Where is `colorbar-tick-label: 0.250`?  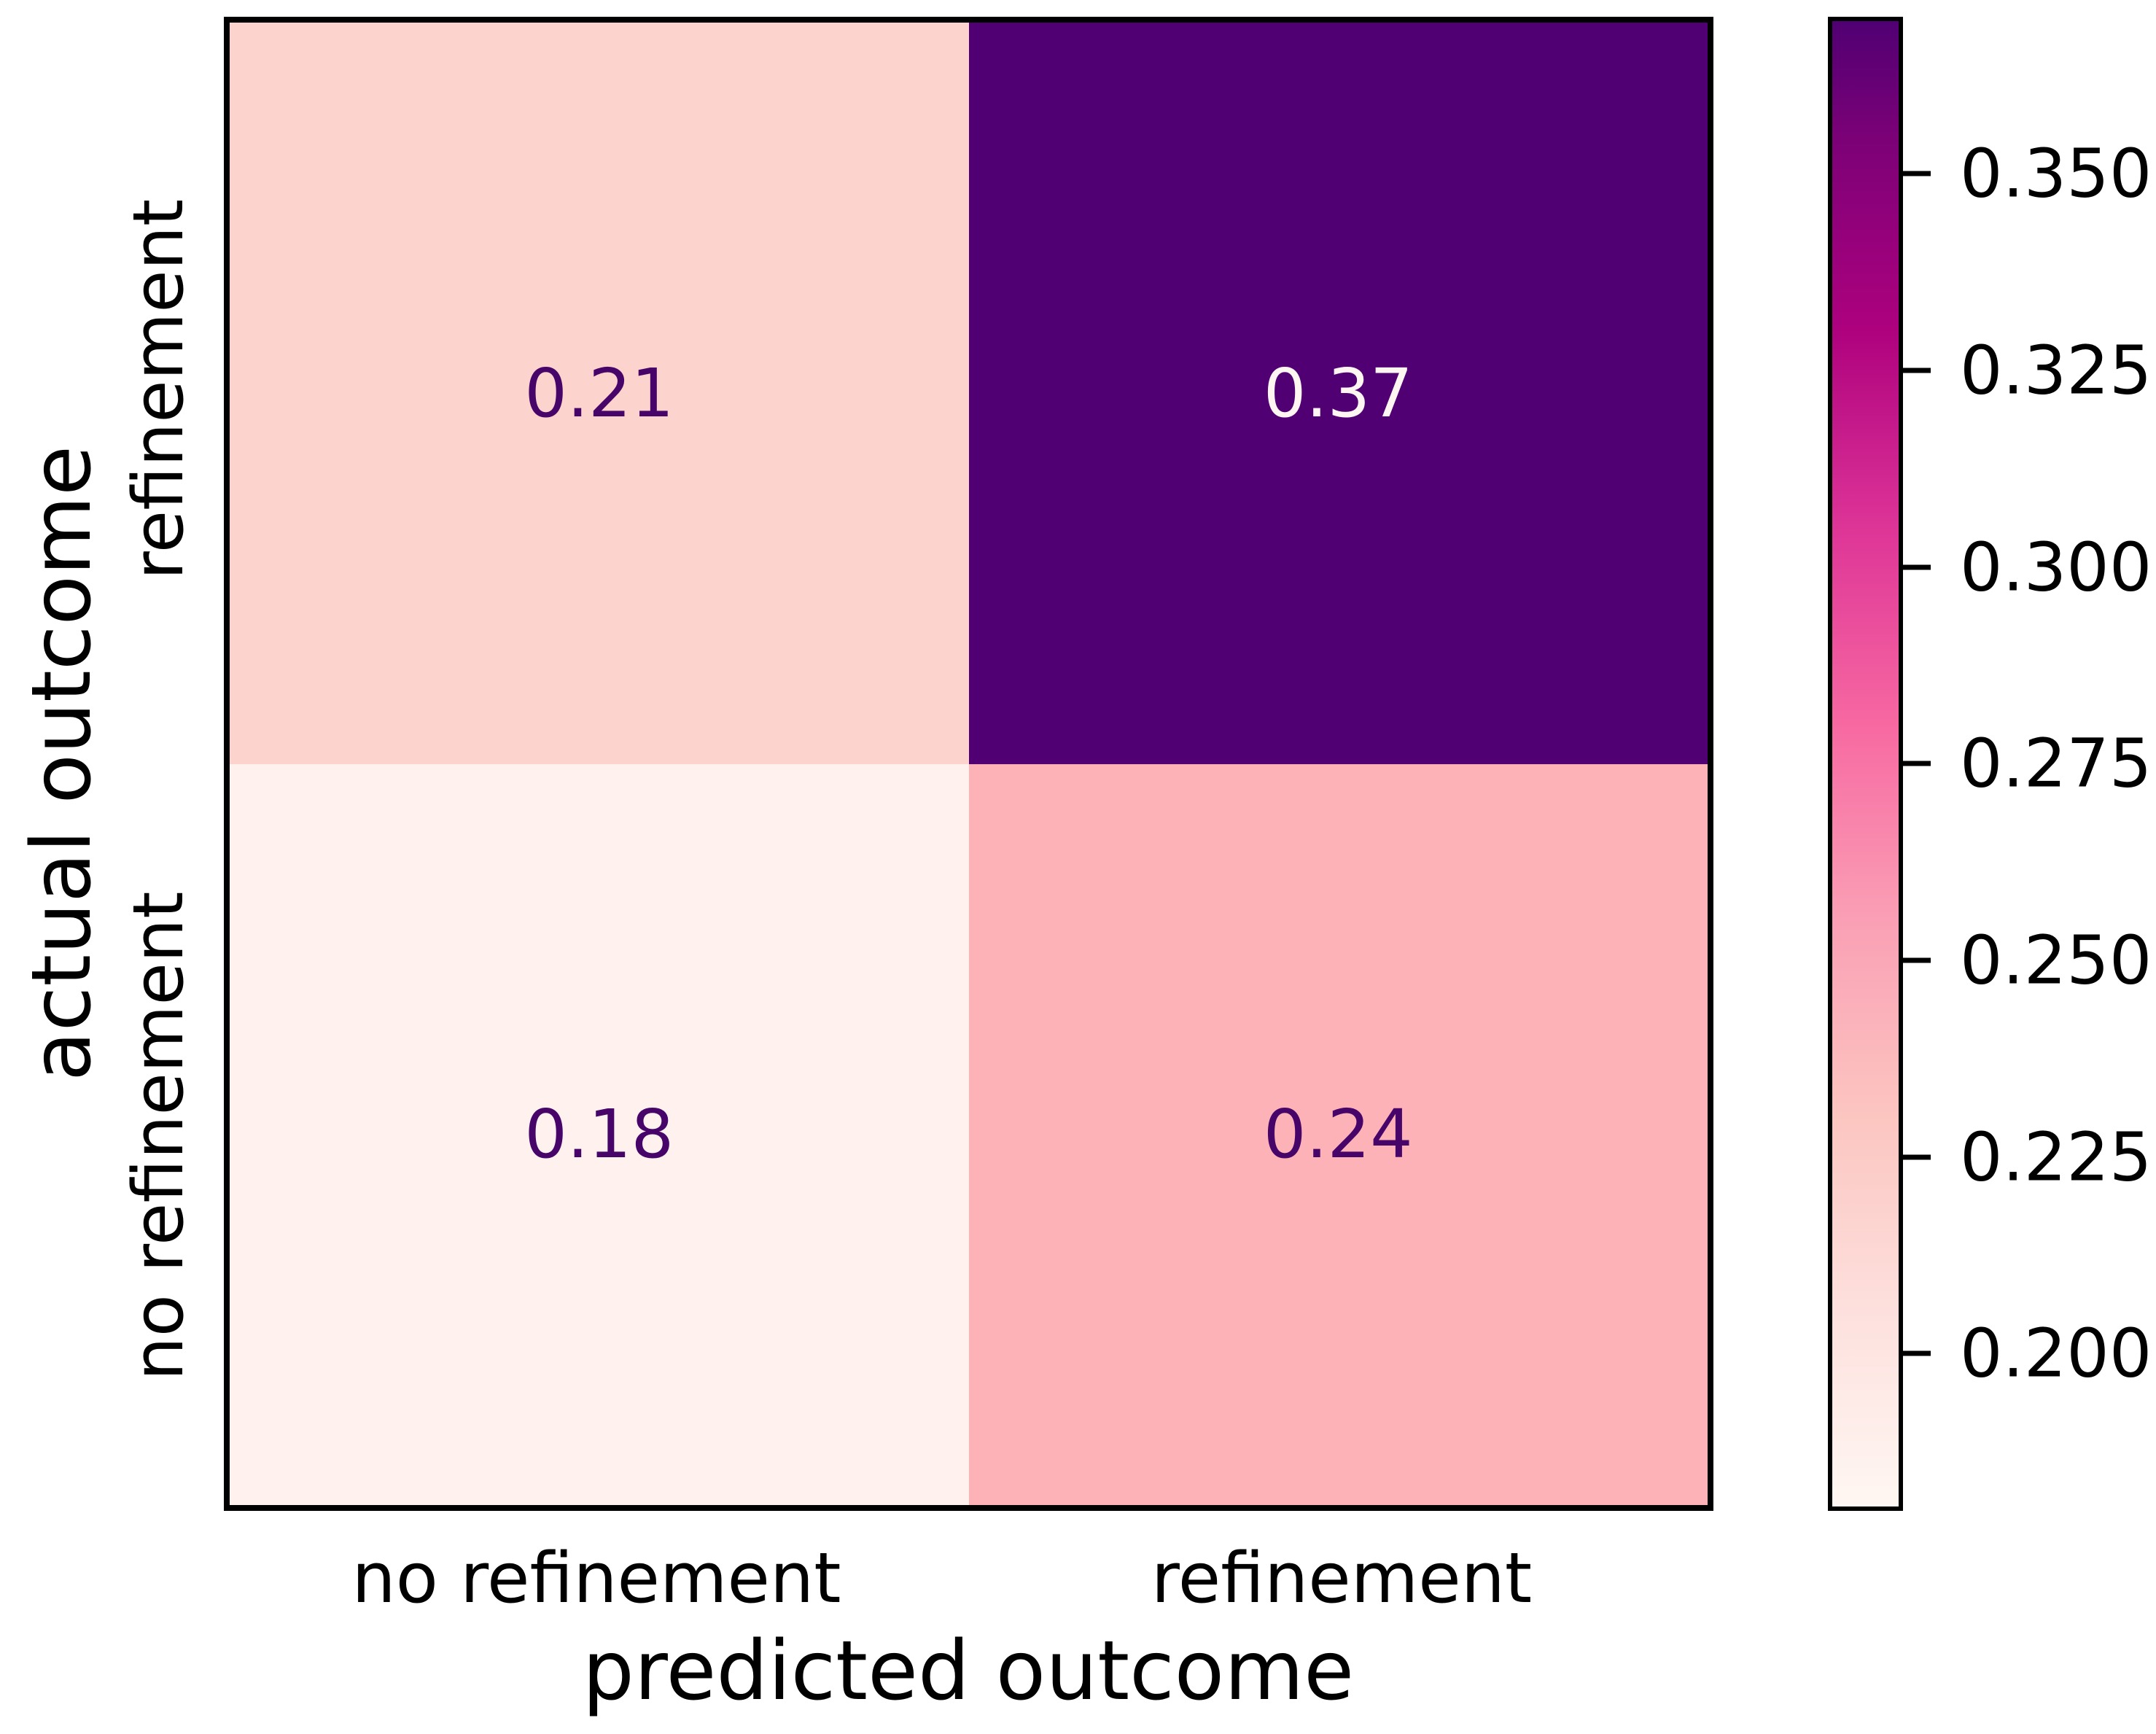
colorbar-tick-label: 0.250 is located at coordinates (2056, 960).